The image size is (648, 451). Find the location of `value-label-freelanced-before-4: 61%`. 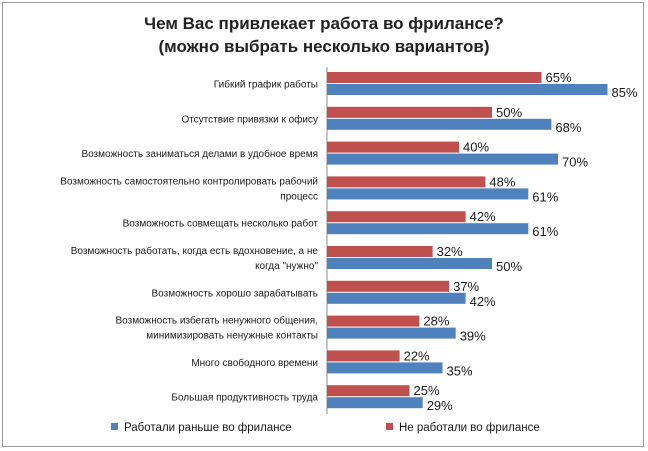

value-label-freelanced-before-4: 61% is located at coordinates (545, 196).